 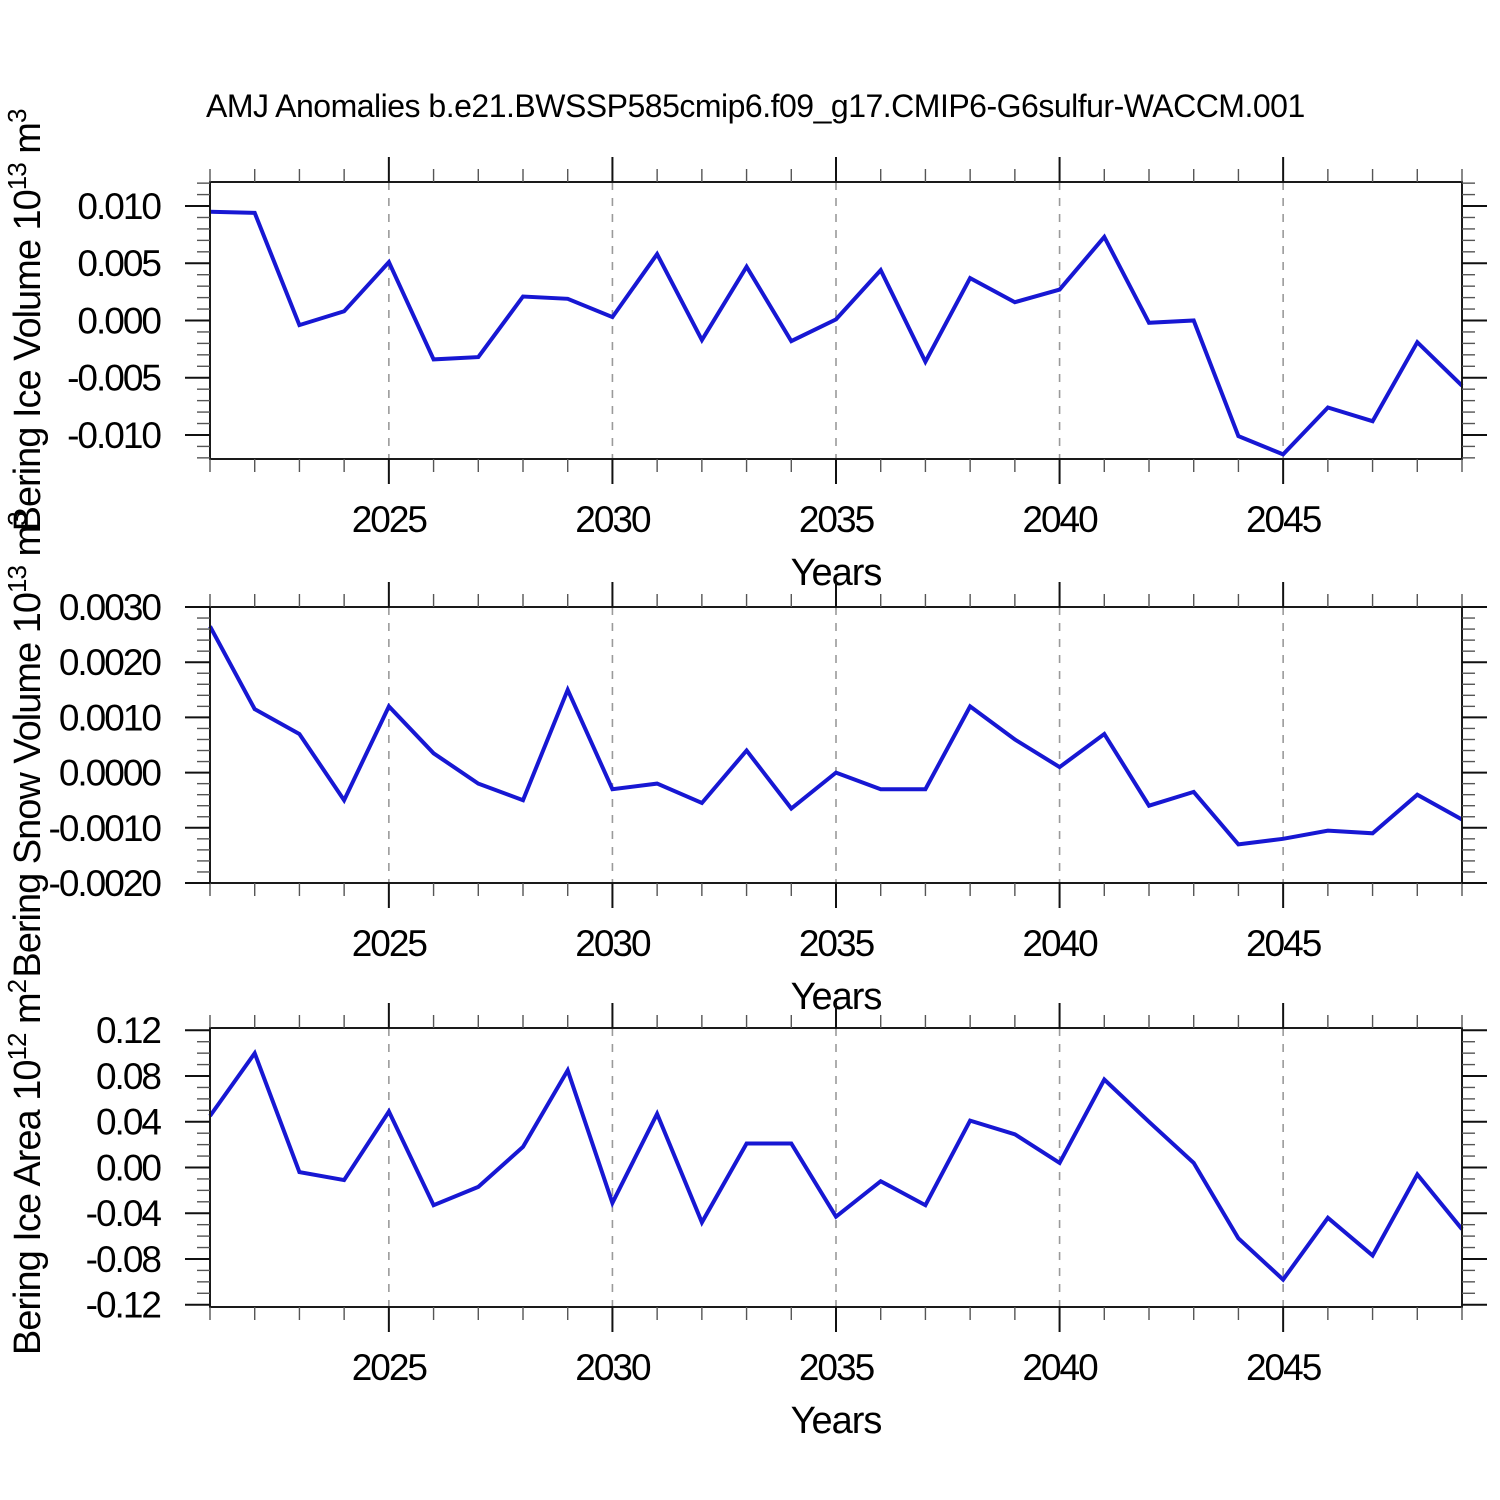 I want to click on y-axis-label: Bering Ice Volume 1013 m3, so click(x=25, y=320).